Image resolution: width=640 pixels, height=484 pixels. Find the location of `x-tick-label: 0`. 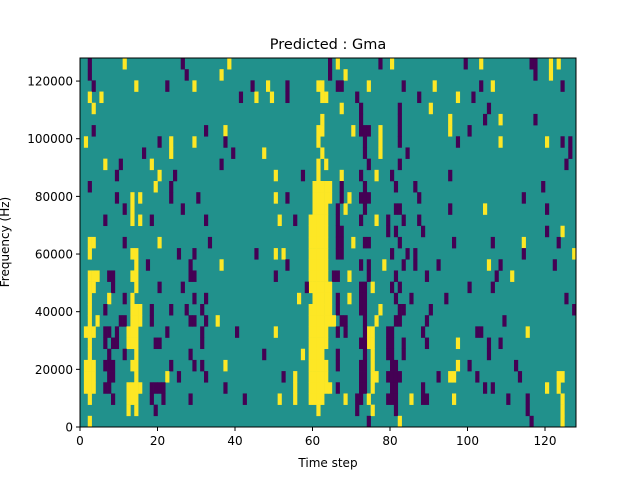

x-tick-label: 0 is located at coordinates (80, 441).